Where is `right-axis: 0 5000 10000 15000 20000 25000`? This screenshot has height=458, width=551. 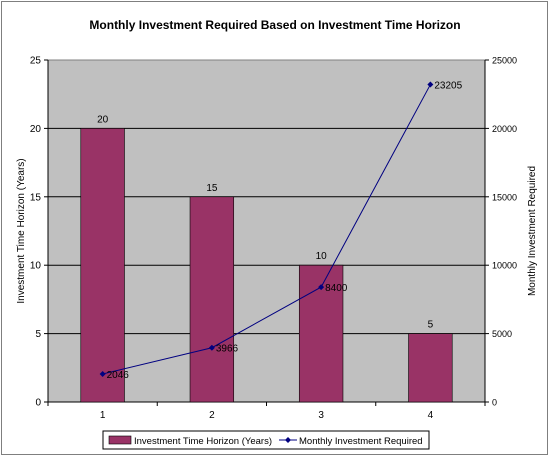
right-axis: 0 5000 10000 15000 20000 25000 is located at coordinates (500, 232).